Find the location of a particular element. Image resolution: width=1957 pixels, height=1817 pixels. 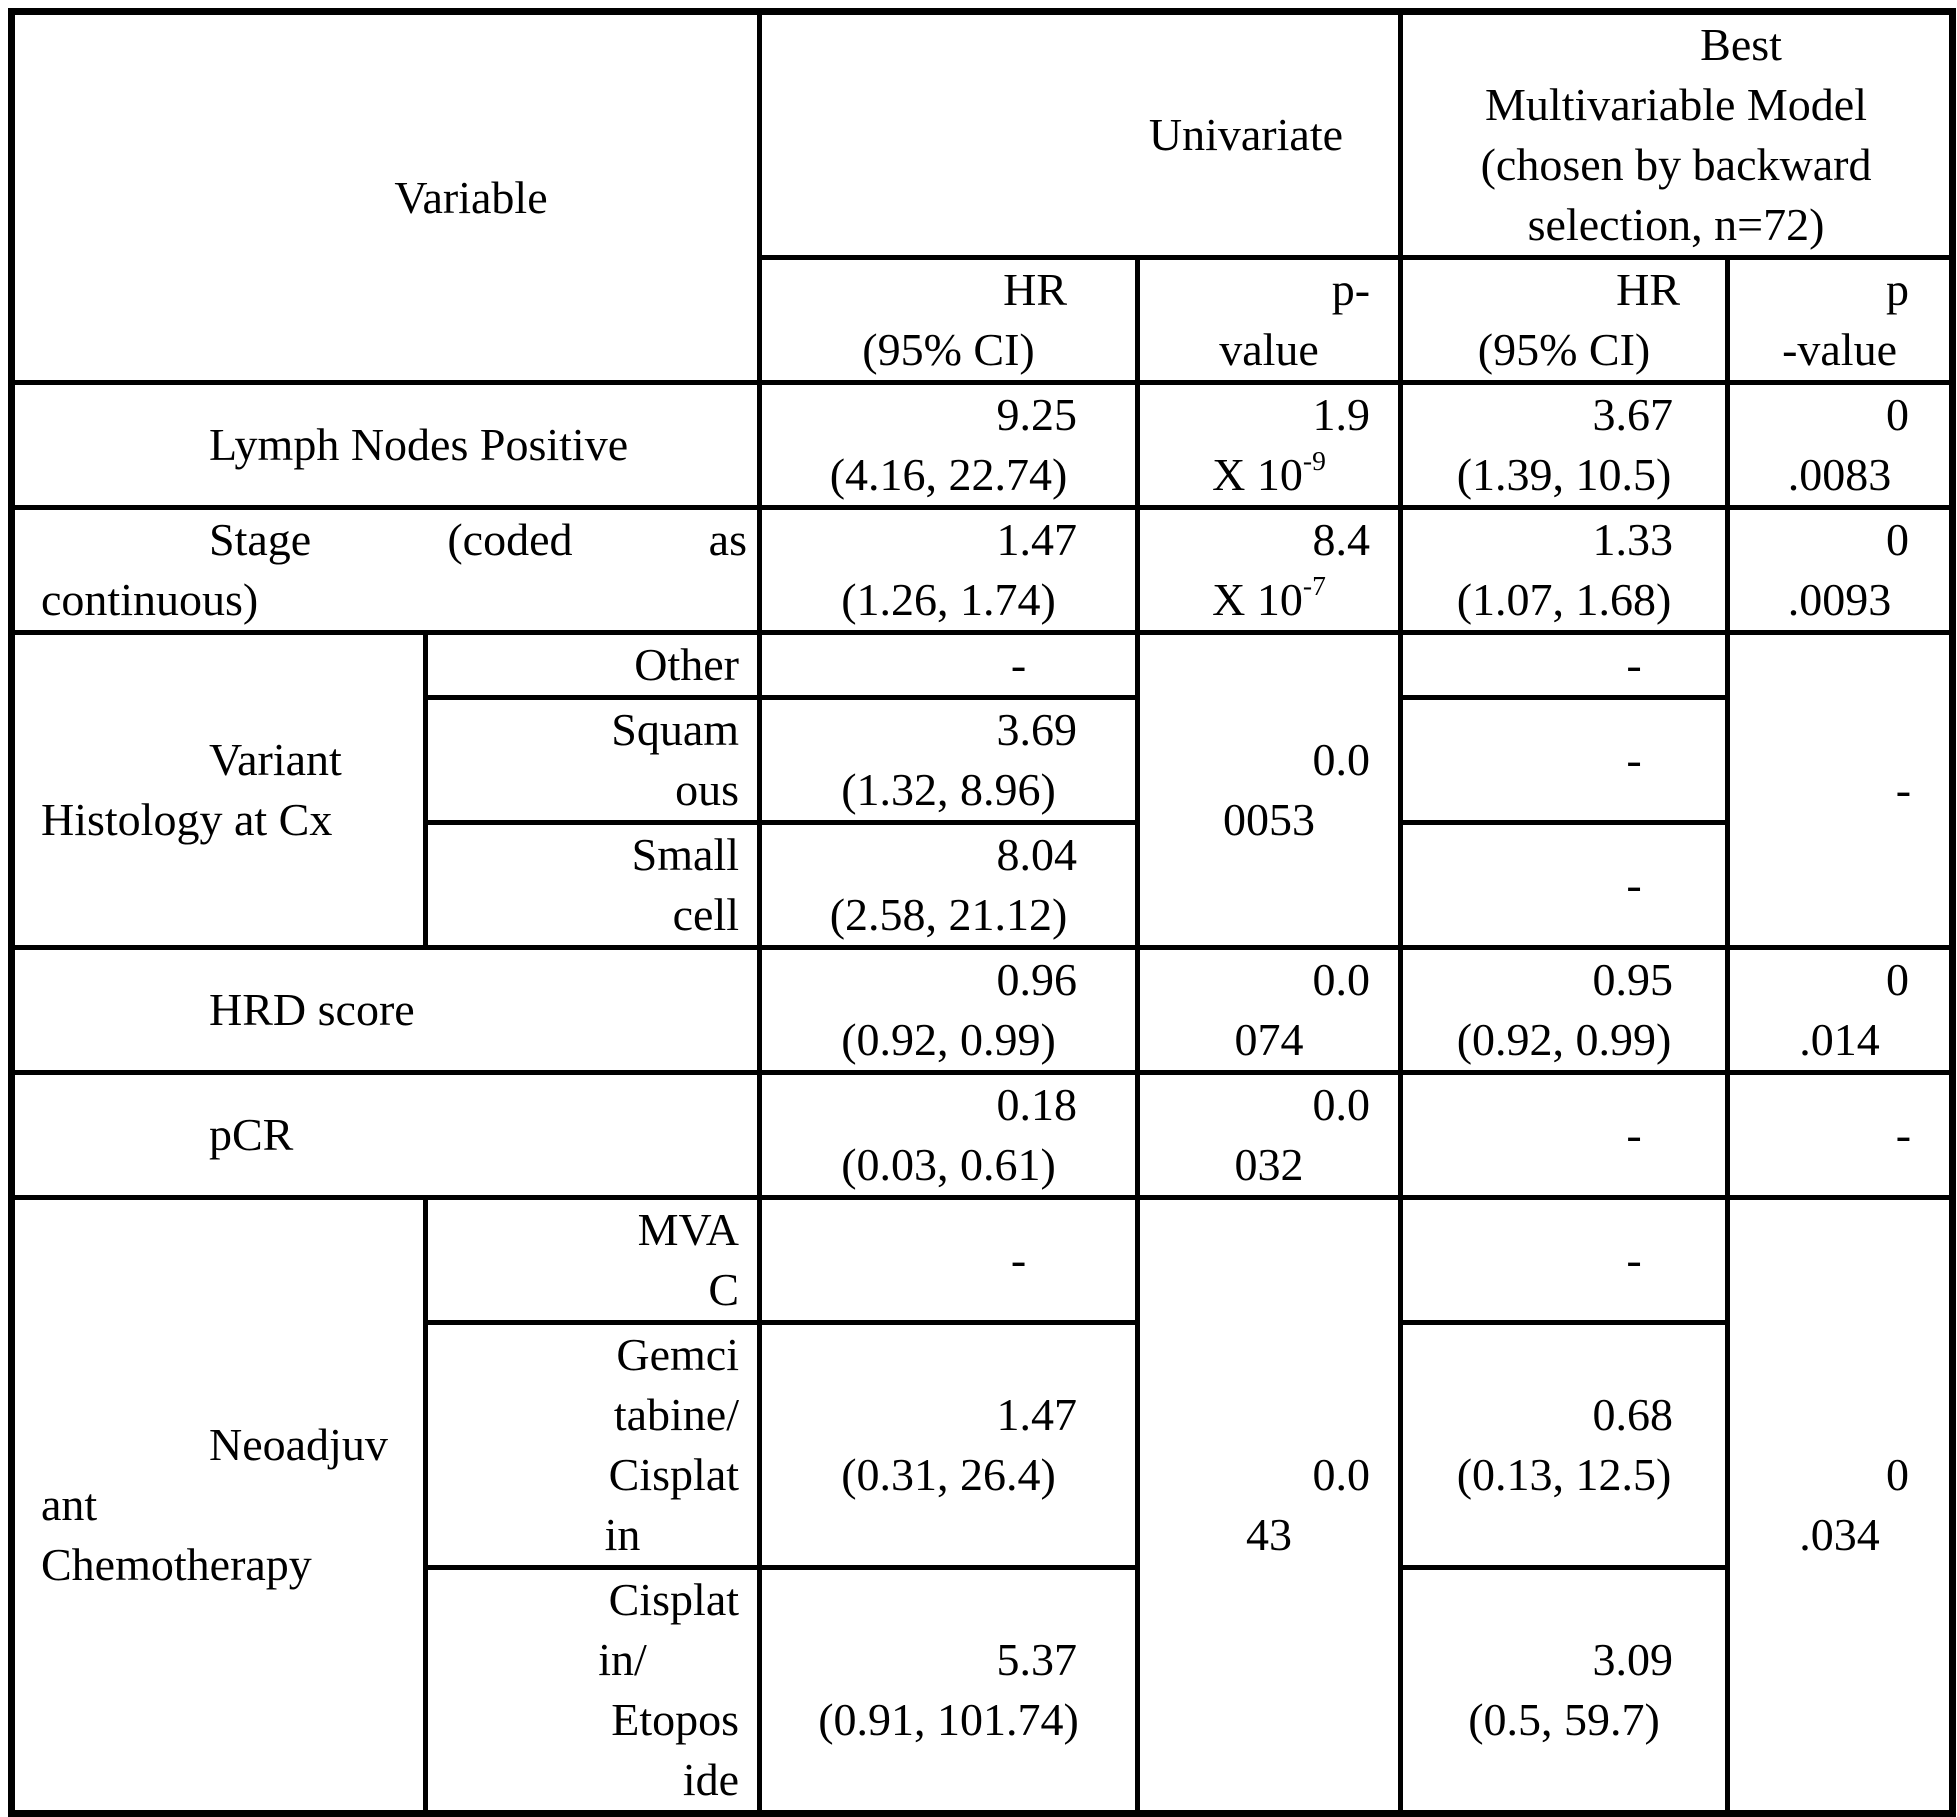

cell-stage-uni-hr: 1.47 (1.26, 1.74) is located at coordinates (949, 570).